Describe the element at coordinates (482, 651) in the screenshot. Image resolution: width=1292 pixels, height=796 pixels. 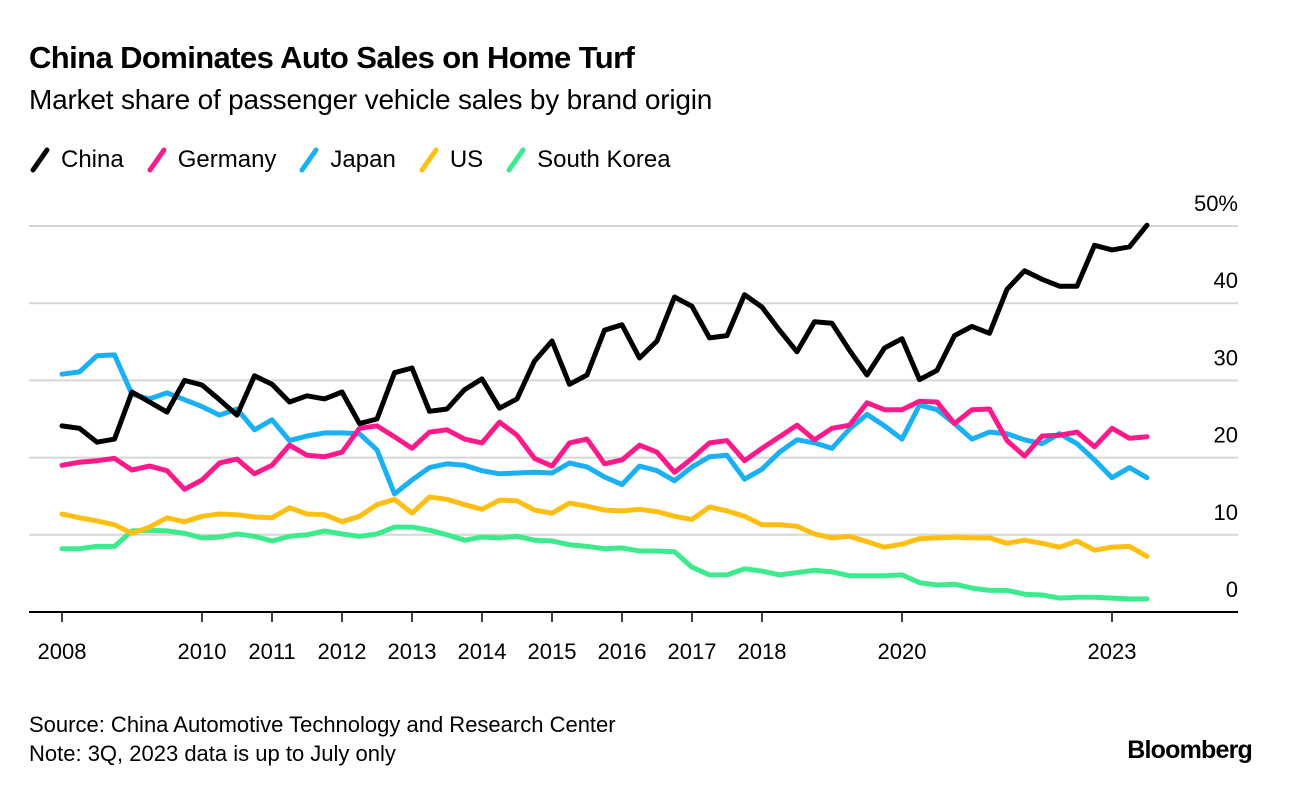
I see `x-tick-label: 2014` at that location.